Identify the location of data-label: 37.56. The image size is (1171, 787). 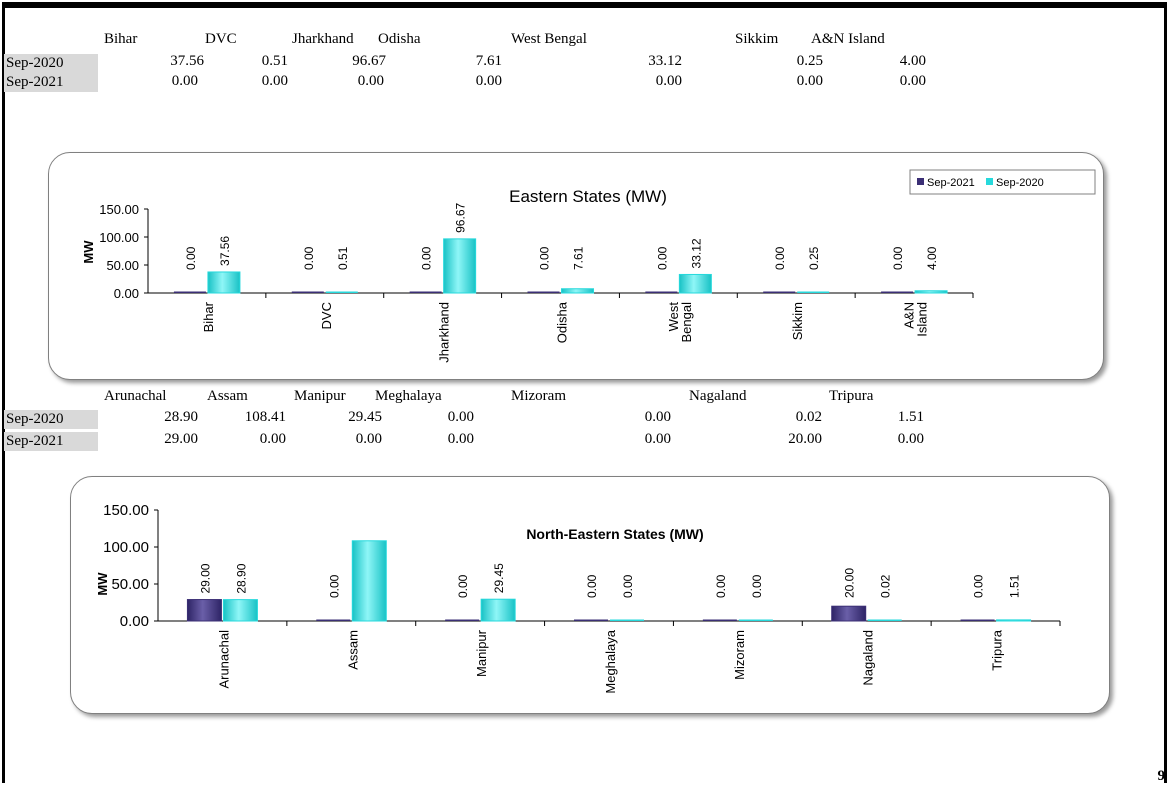
(225, 251).